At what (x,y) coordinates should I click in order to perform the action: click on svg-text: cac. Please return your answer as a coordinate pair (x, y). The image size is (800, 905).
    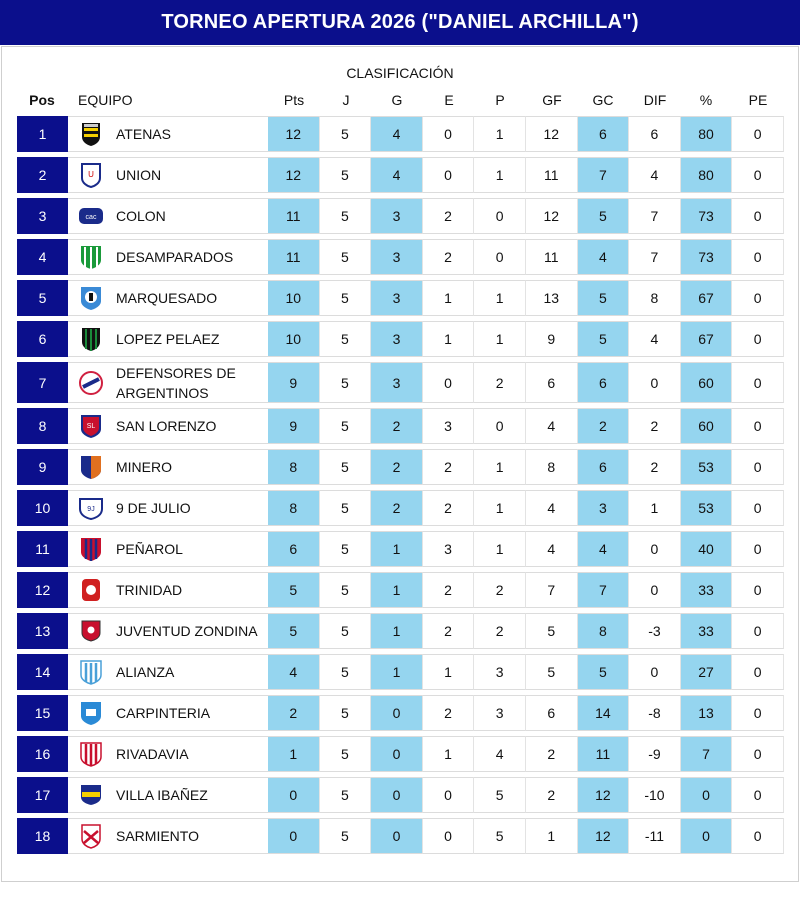
    Looking at the image, I should click on (91, 217).